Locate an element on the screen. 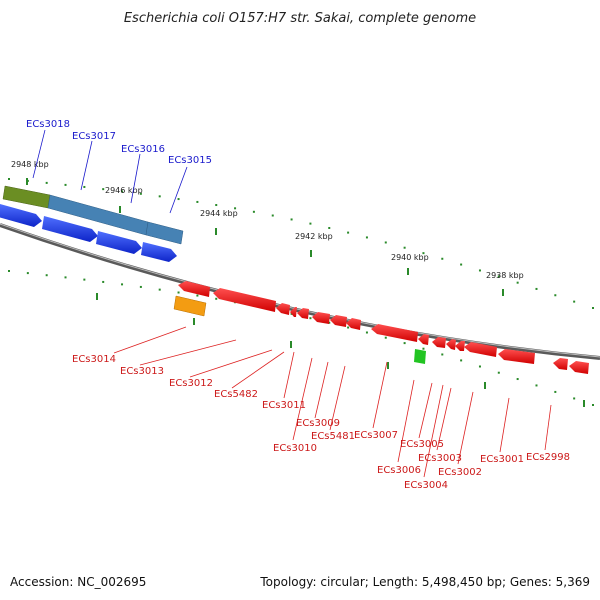 Image resolution: width=600 pixels, height=600 pixels. gene-label-ecs3014: ECs3014 is located at coordinates (94, 359).